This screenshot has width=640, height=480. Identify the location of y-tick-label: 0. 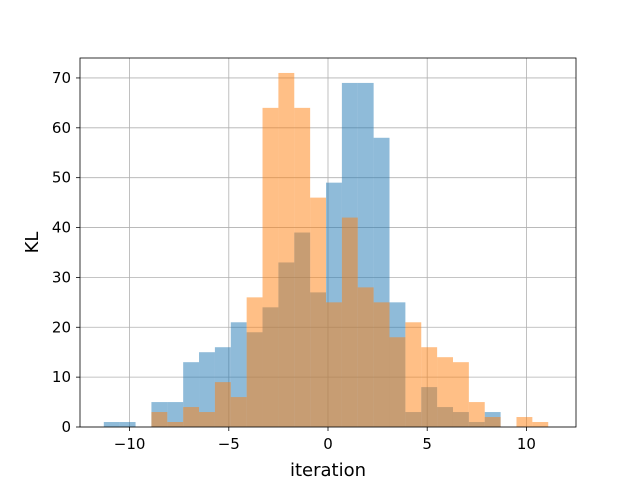
(66, 427).